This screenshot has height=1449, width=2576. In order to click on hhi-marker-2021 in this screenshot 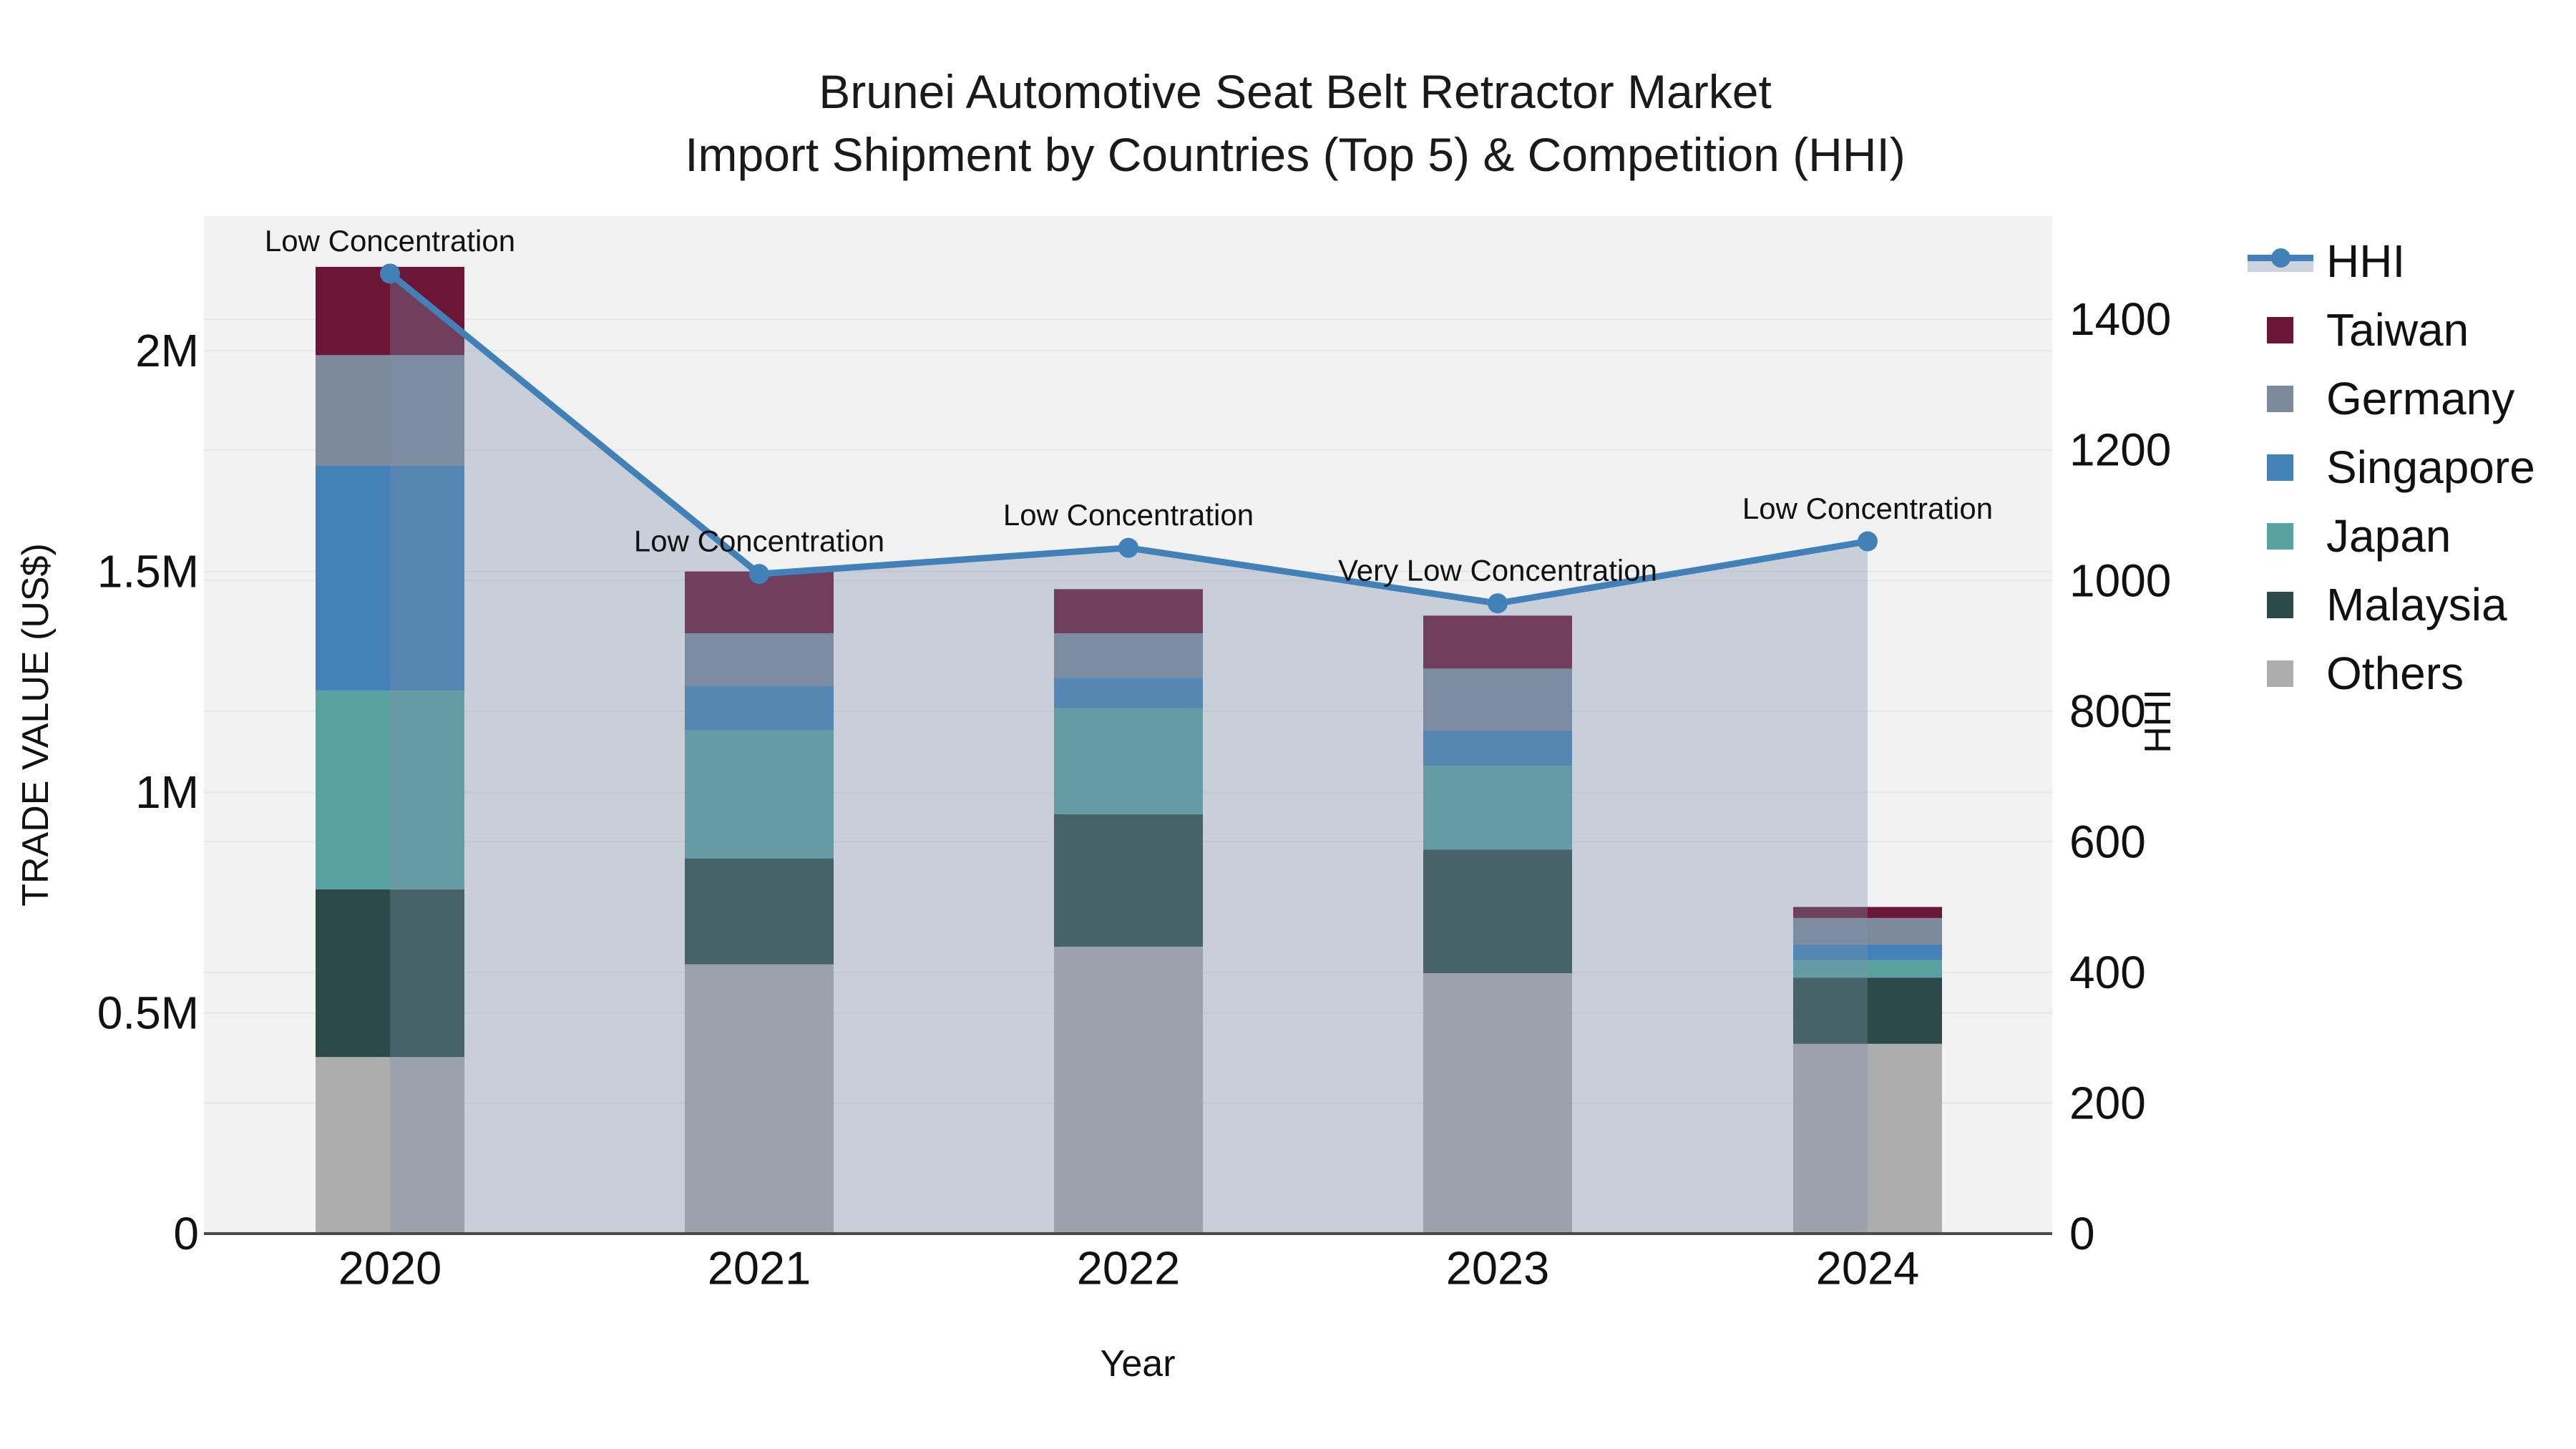, I will do `click(759, 574)`.